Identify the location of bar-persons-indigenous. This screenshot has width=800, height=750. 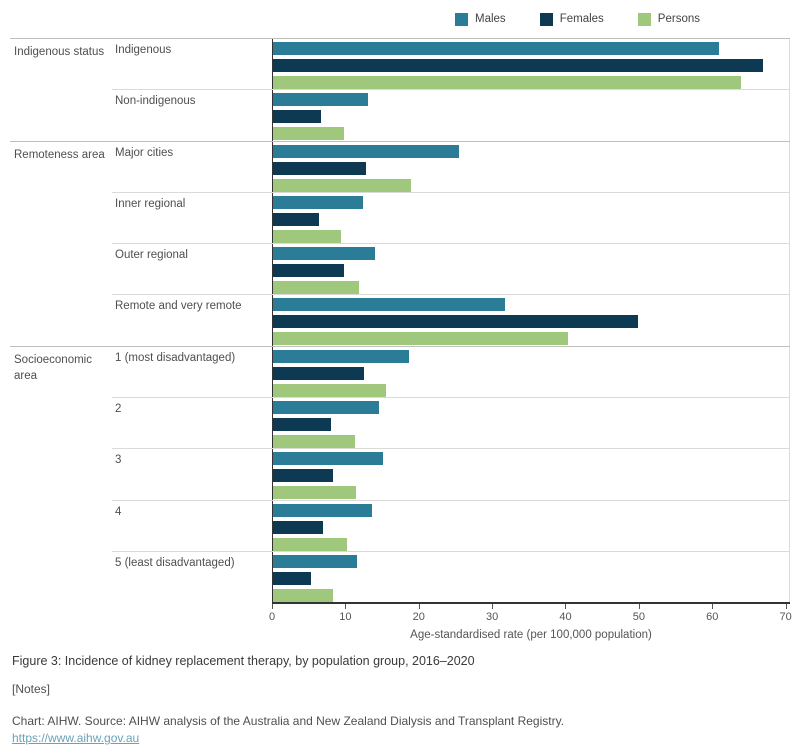
(507, 82).